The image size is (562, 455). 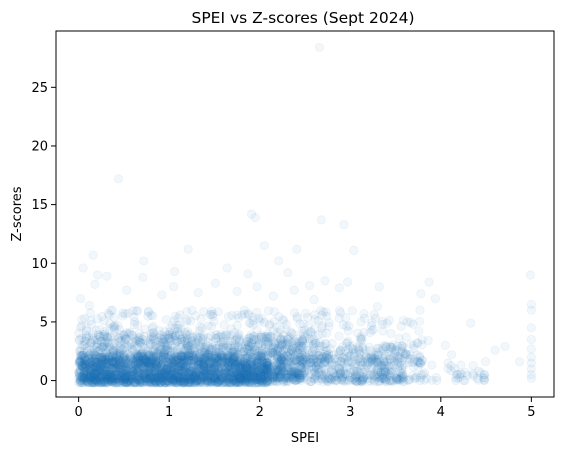 I want to click on y-tick-label: 0, so click(x=44, y=381).